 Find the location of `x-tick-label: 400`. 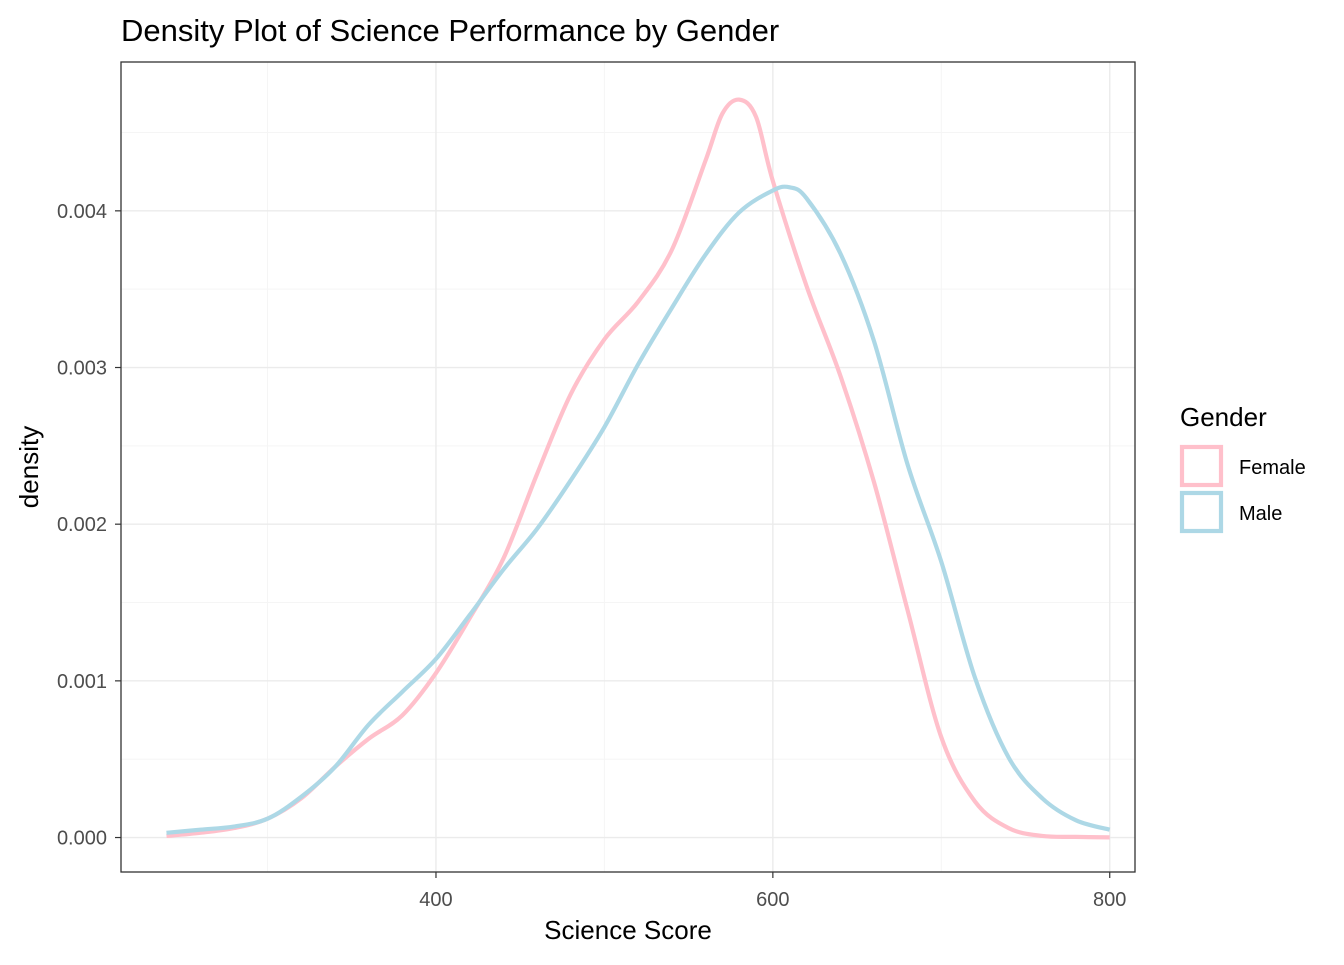

x-tick-label: 400 is located at coordinates (435, 900).